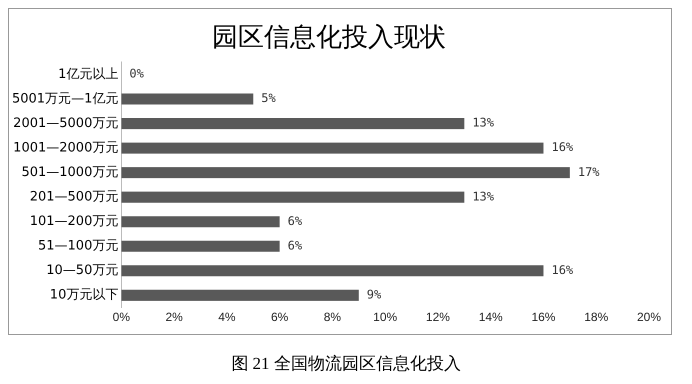  Describe the element at coordinates (374, 294) in the screenshot. I see `data-label: 9%` at that location.